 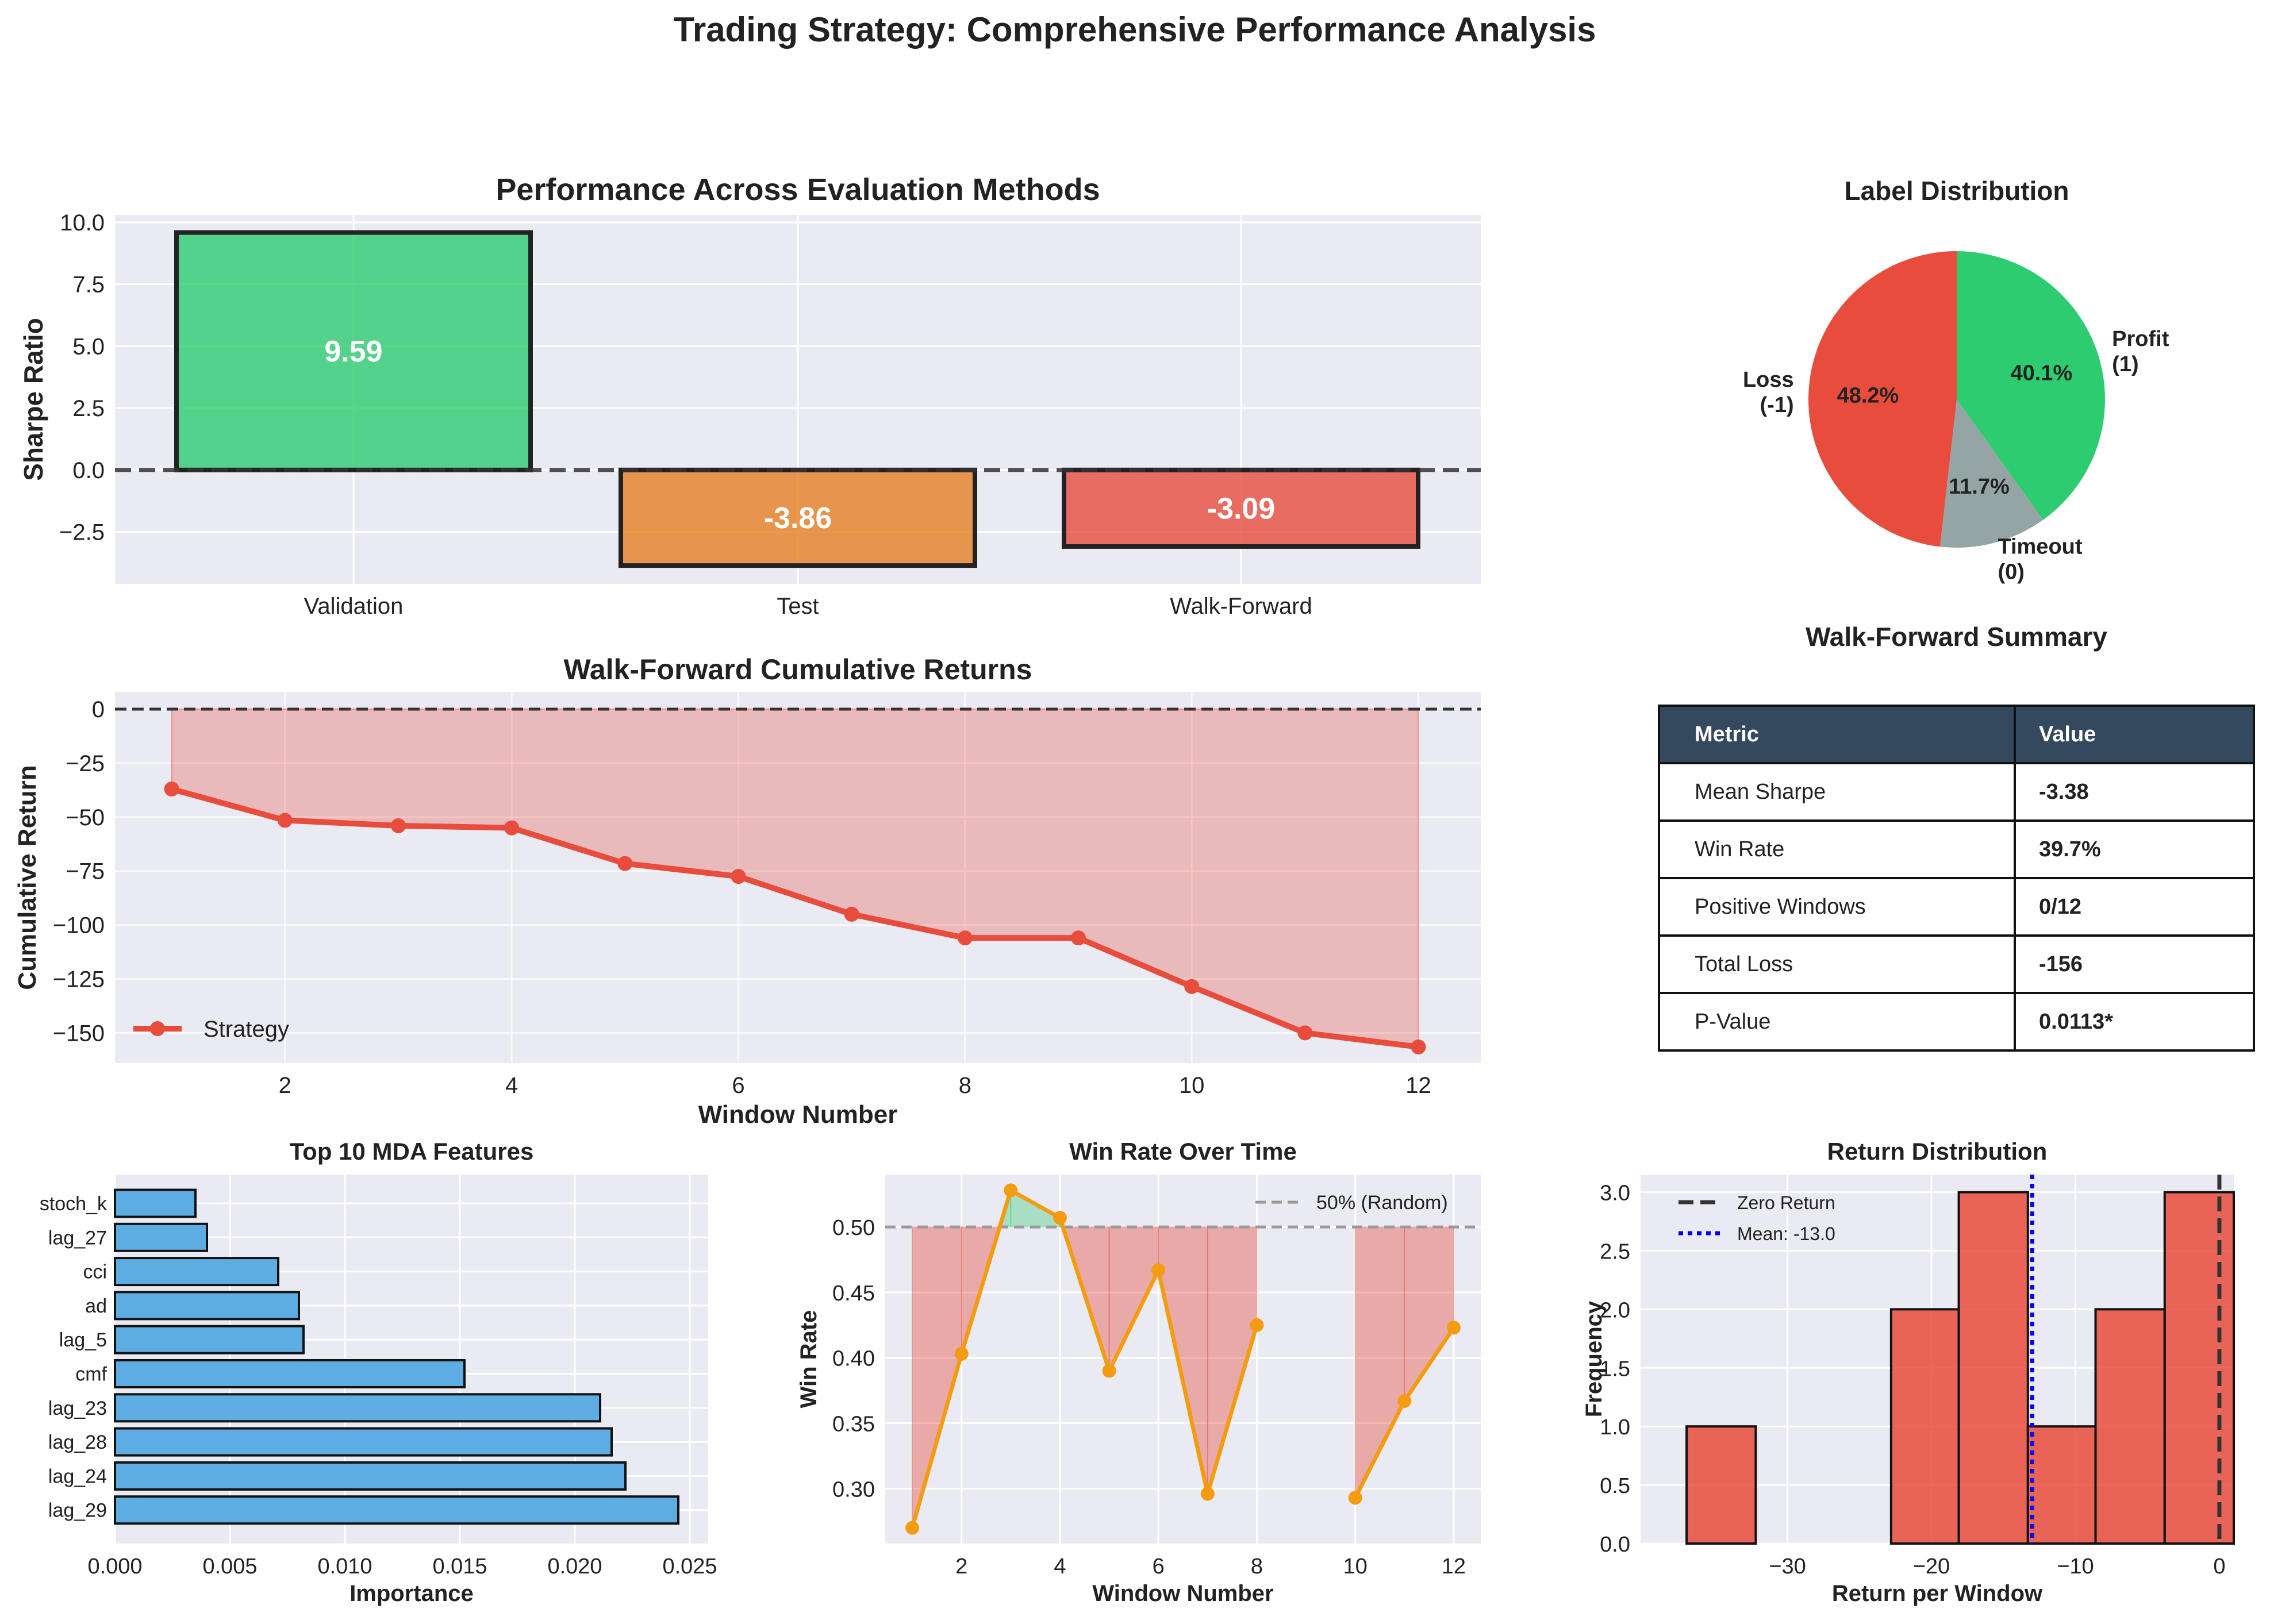 I want to click on x-tick-label: 2, so click(x=961, y=1567).